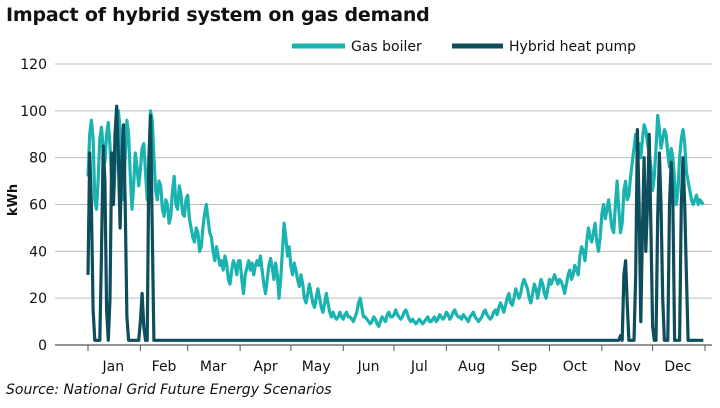  What do you see at coordinates (33, 112) in the screenshot?
I see `y-tick-100: 100` at bounding box center [33, 112].